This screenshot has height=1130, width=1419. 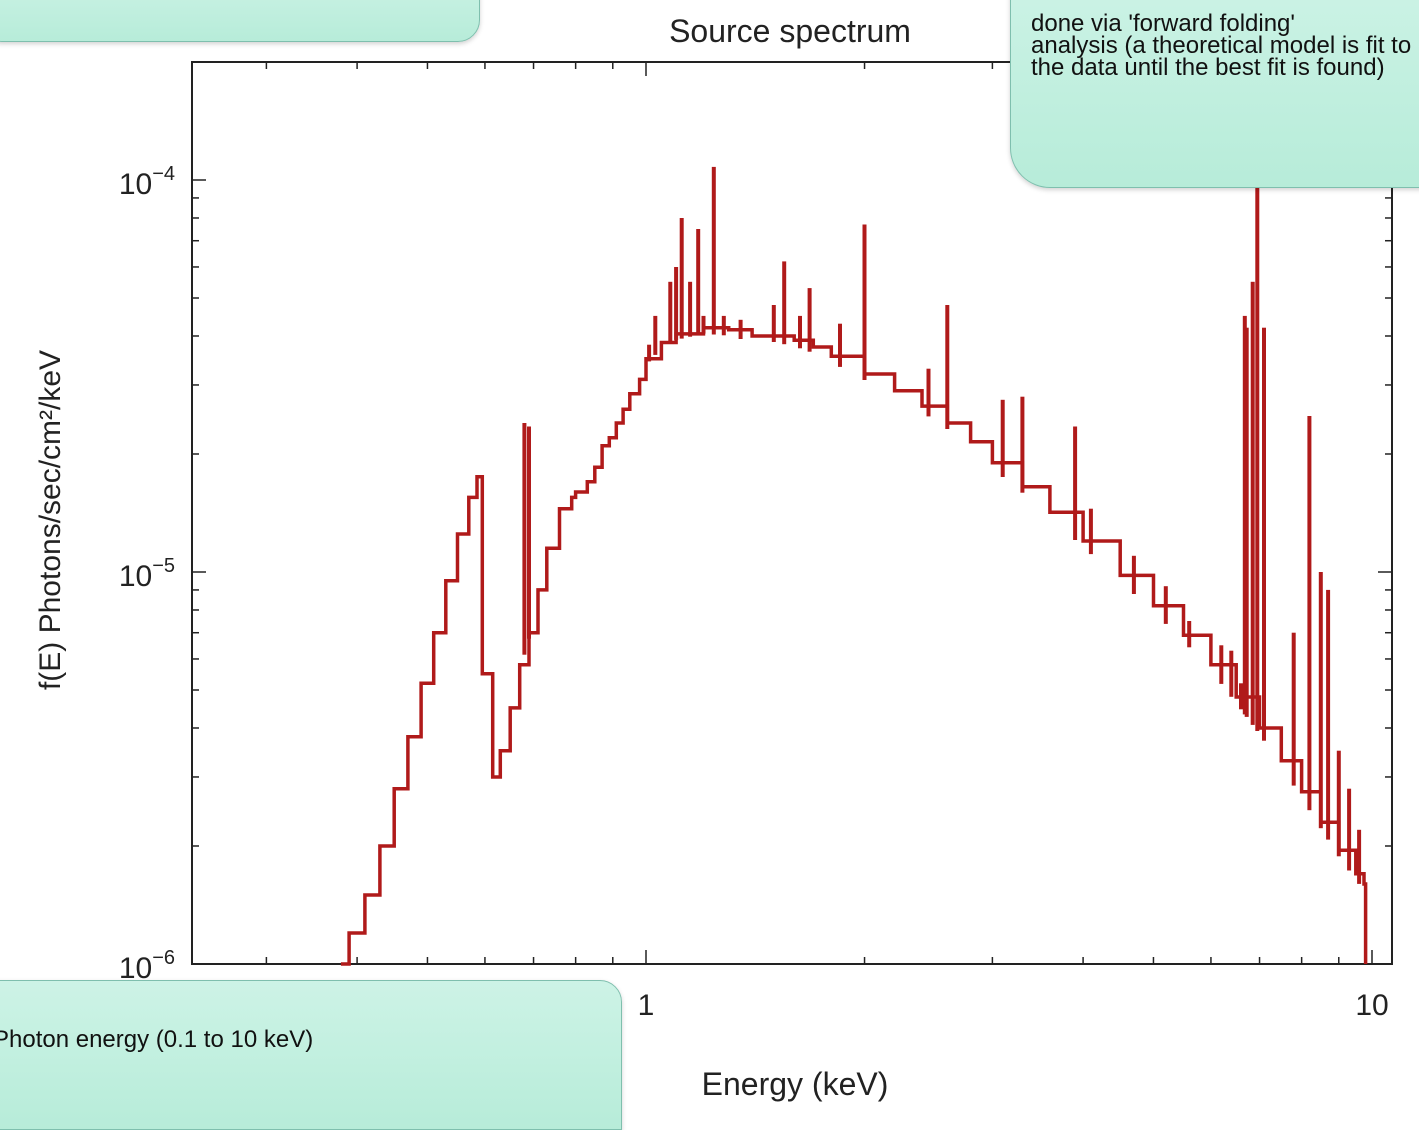 What do you see at coordinates (50, 520) in the screenshot?
I see `y-axis-label: f(E) Photons/sec/cm²/keV` at bounding box center [50, 520].